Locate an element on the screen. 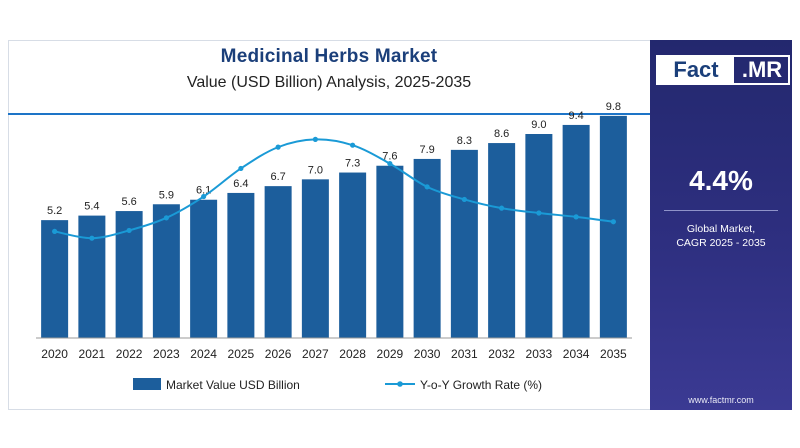 The height and width of the screenshot is (448, 800). growth-point-2034 is located at coordinates (576, 217).